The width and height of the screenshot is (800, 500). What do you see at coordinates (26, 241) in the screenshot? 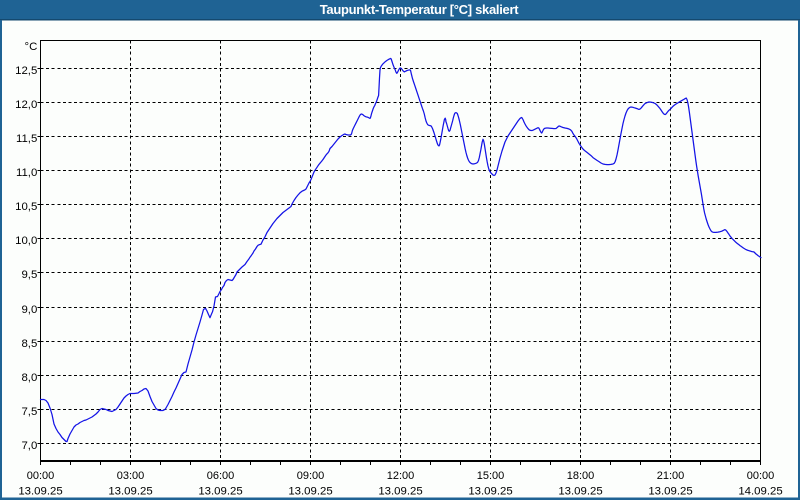
I see `svg-text: 10,0` at bounding box center [26, 241].